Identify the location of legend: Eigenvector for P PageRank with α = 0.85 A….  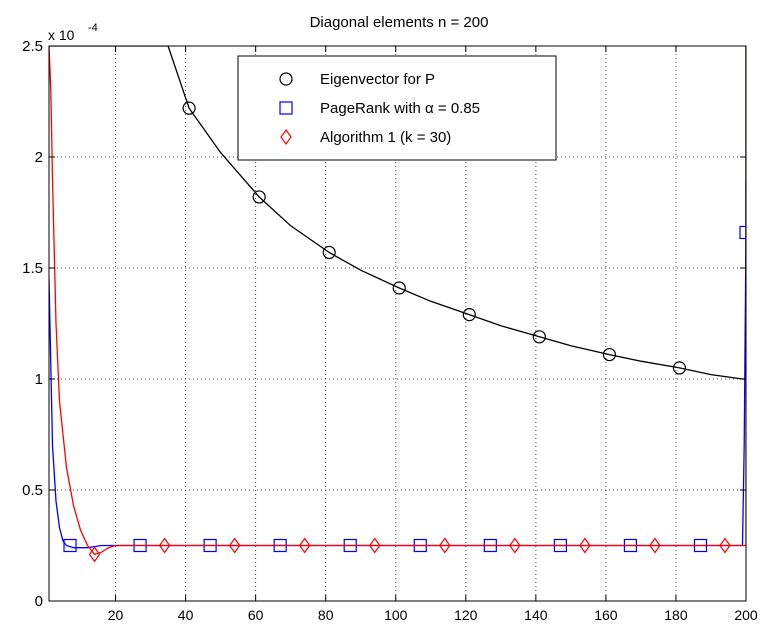
(397, 108).